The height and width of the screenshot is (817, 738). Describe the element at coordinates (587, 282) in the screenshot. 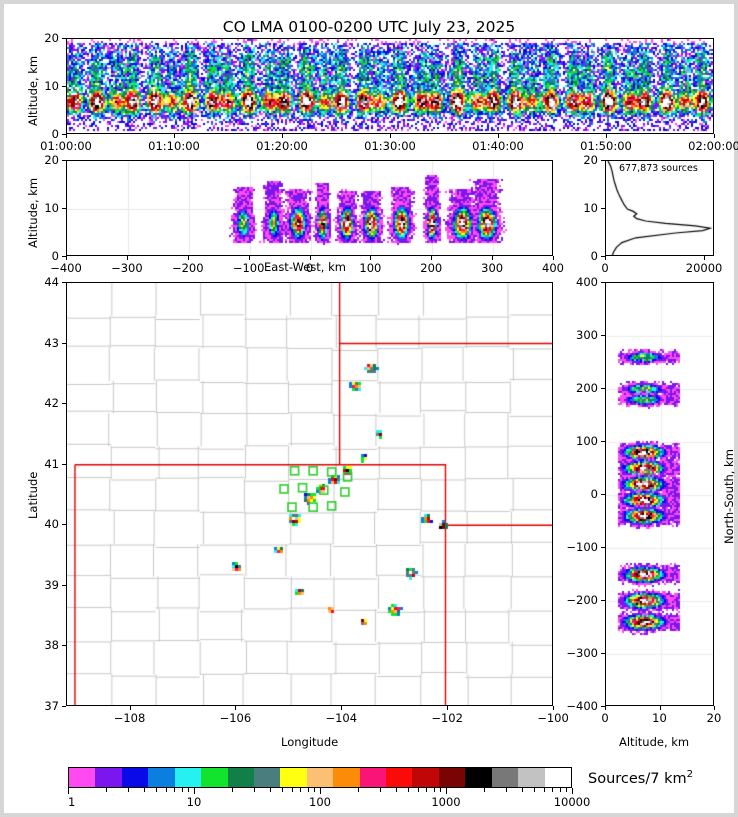

I see `ns-yticklabel-8: 400` at that location.